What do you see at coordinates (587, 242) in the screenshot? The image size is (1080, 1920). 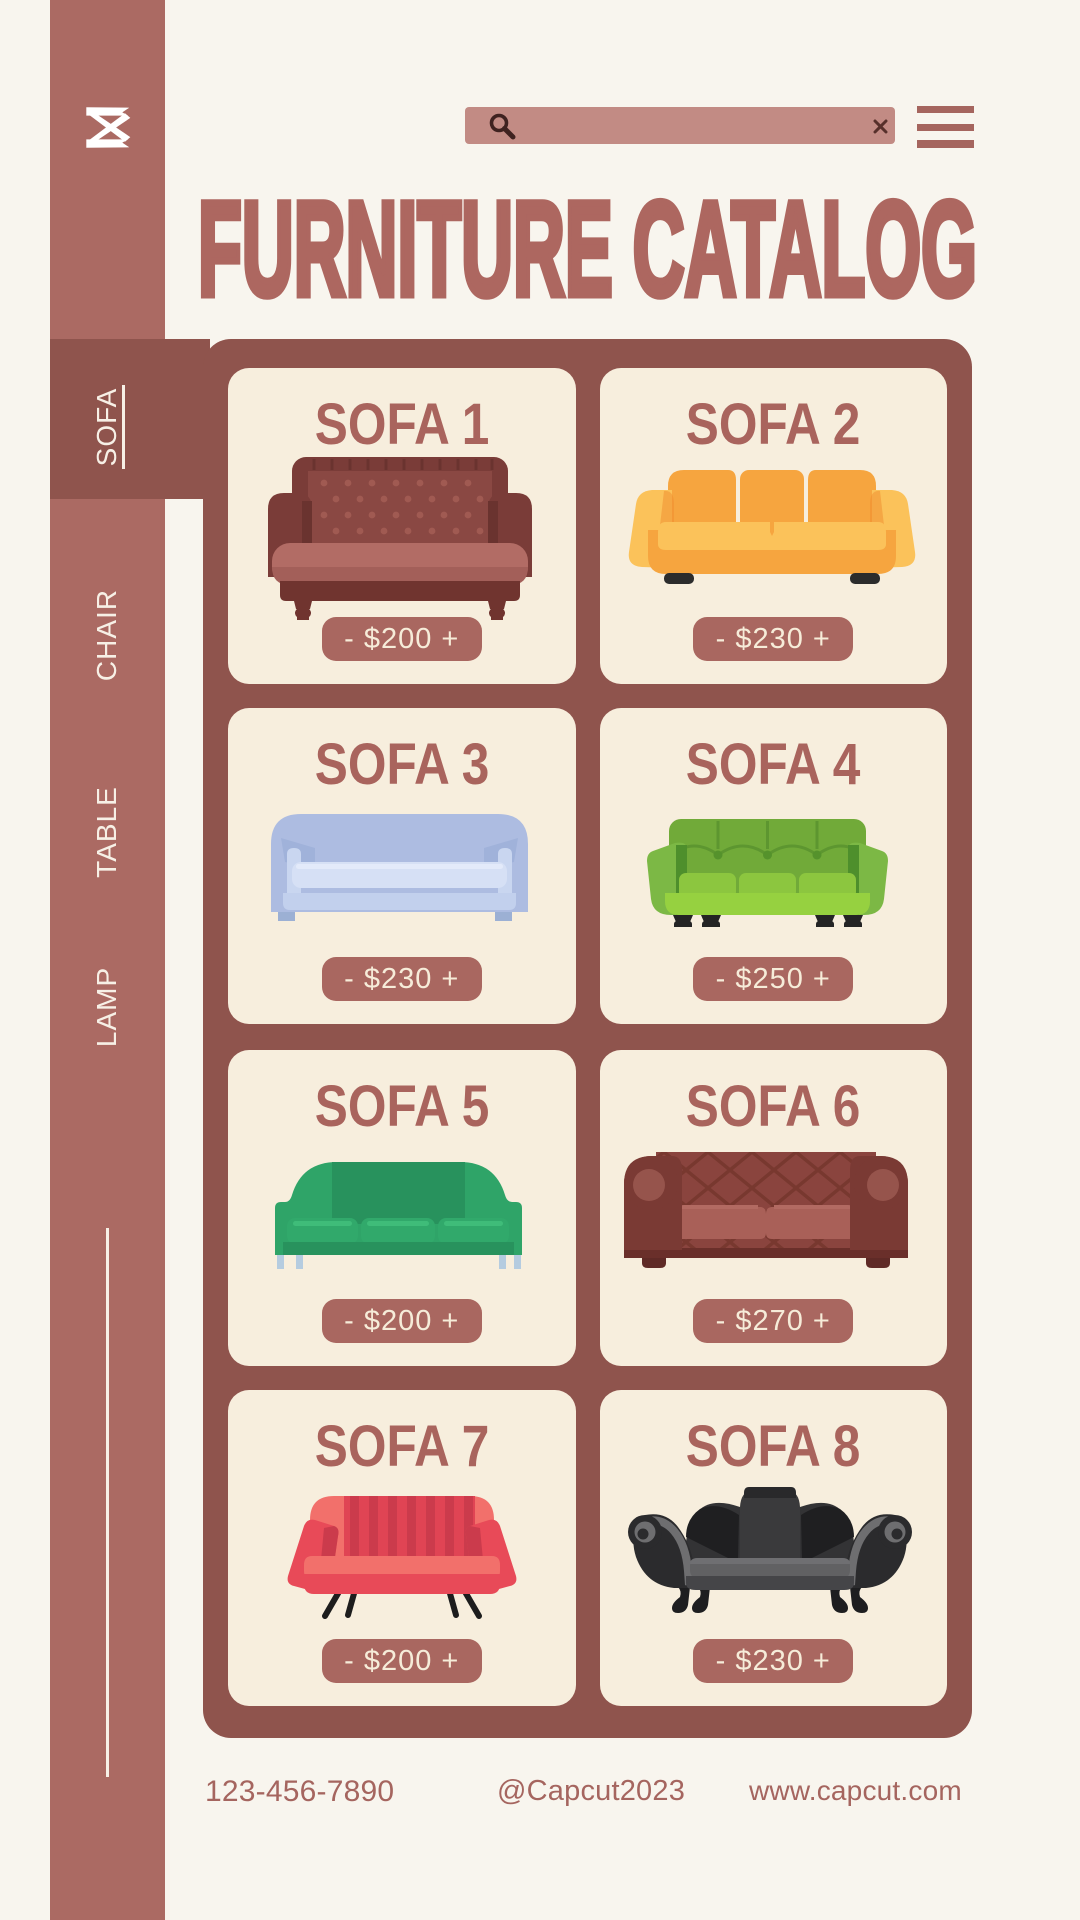 I see `svg-text: FURNITURE CATALOG` at bounding box center [587, 242].